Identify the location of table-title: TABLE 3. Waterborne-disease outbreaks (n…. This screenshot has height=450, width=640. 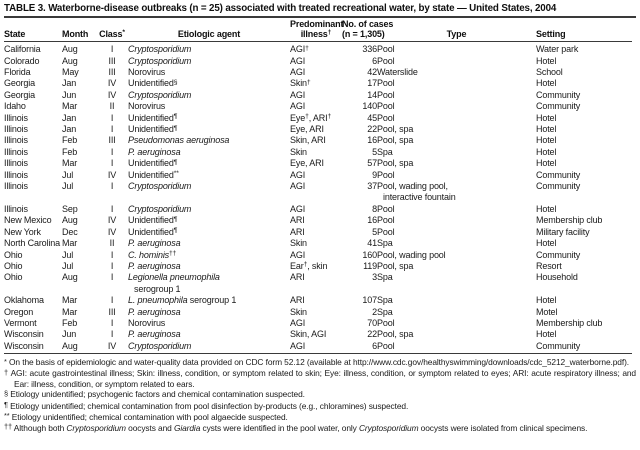
(280, 8).